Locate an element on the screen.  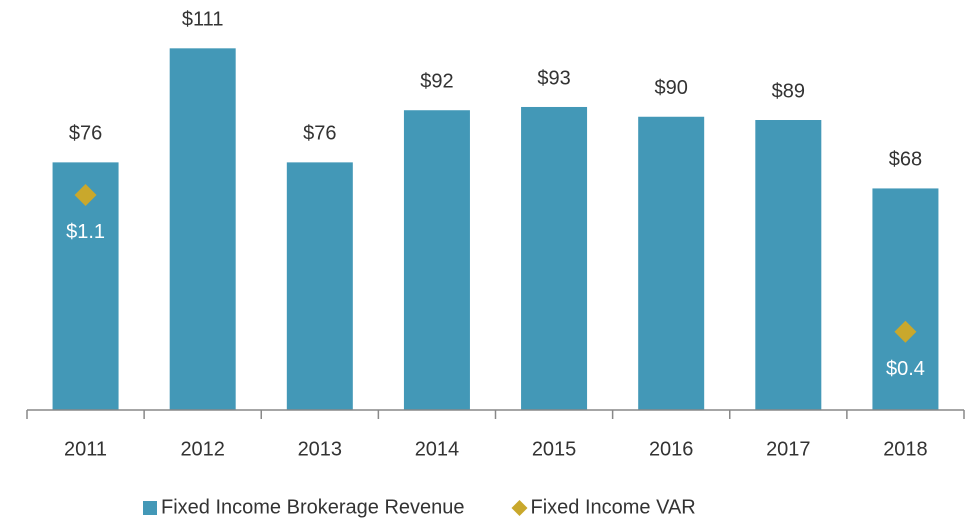
x-tick-label: 2013 is located at coordinates (320, 449).